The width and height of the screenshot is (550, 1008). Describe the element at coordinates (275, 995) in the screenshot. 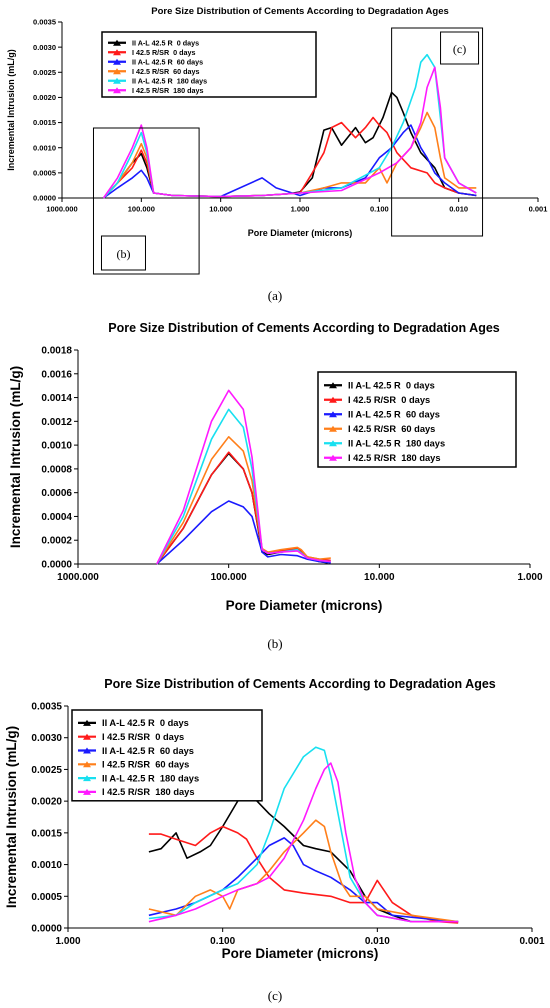

I see `caption-c: (c)` at that location.